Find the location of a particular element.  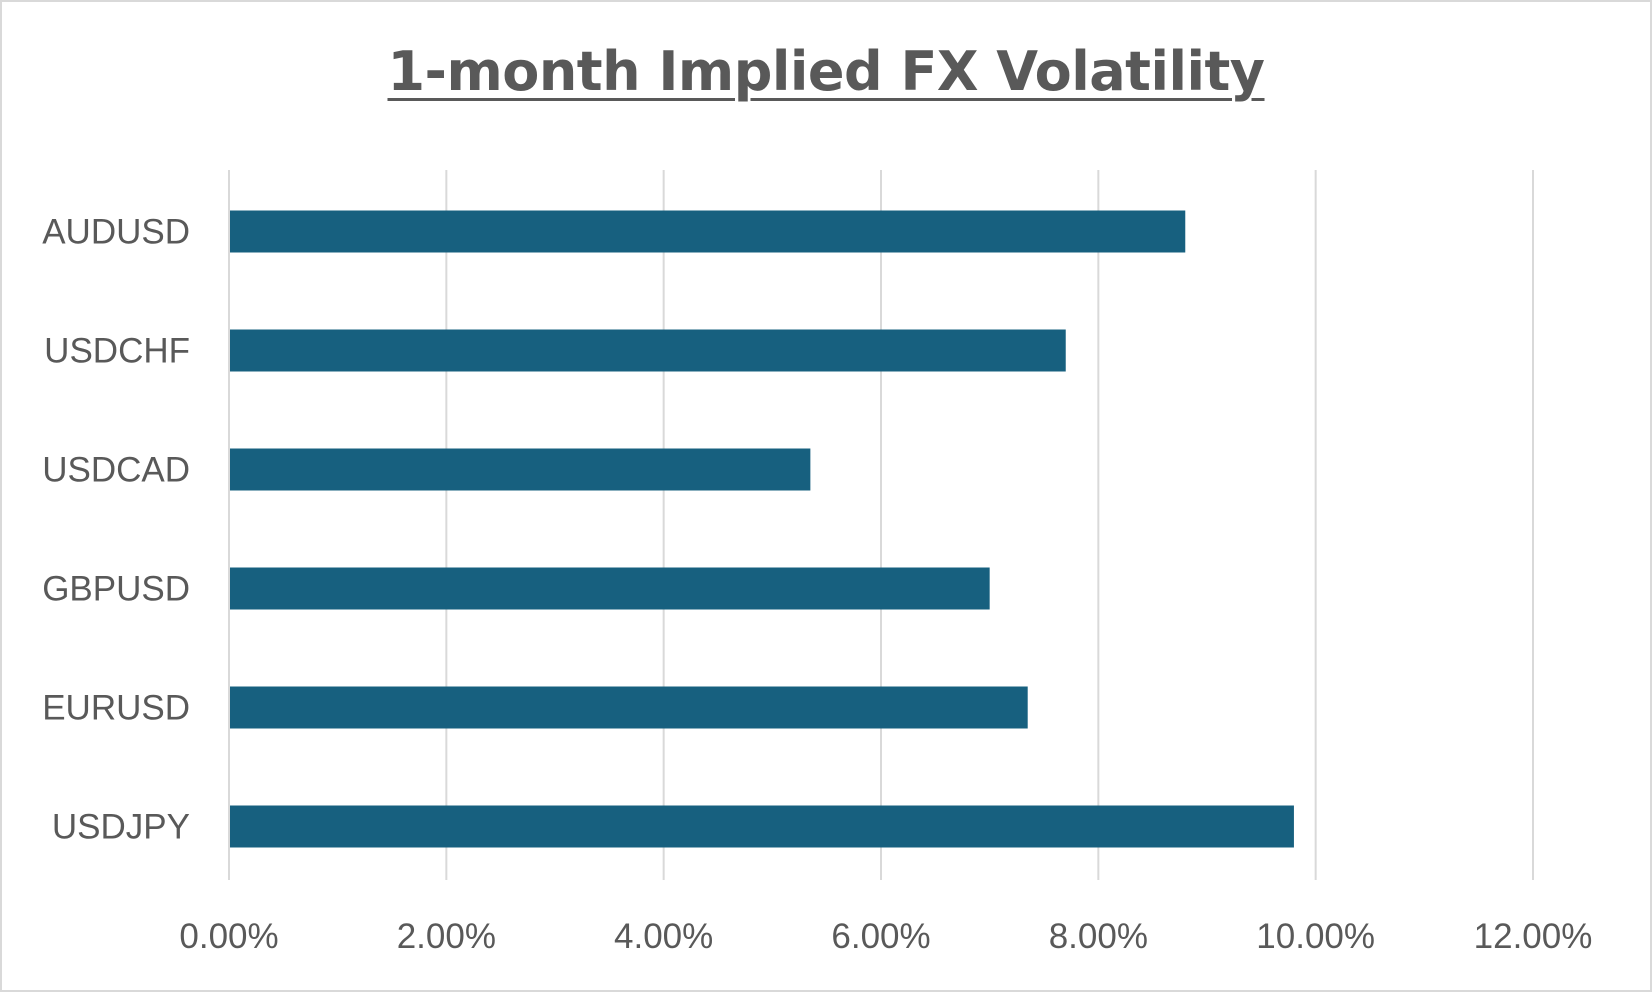

bar-eurusd is located at coordinates (629, 707).